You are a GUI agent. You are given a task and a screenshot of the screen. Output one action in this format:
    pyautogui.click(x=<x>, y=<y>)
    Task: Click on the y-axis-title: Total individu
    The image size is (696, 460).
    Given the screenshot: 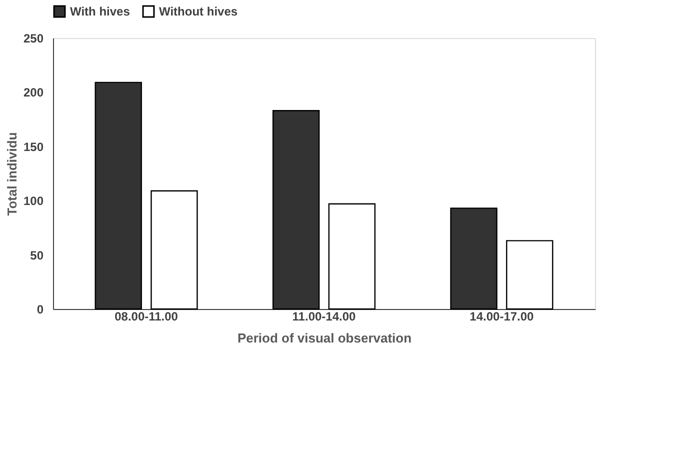 What is the action you would take?
    pyautogui.click(x=12, y=174)
    